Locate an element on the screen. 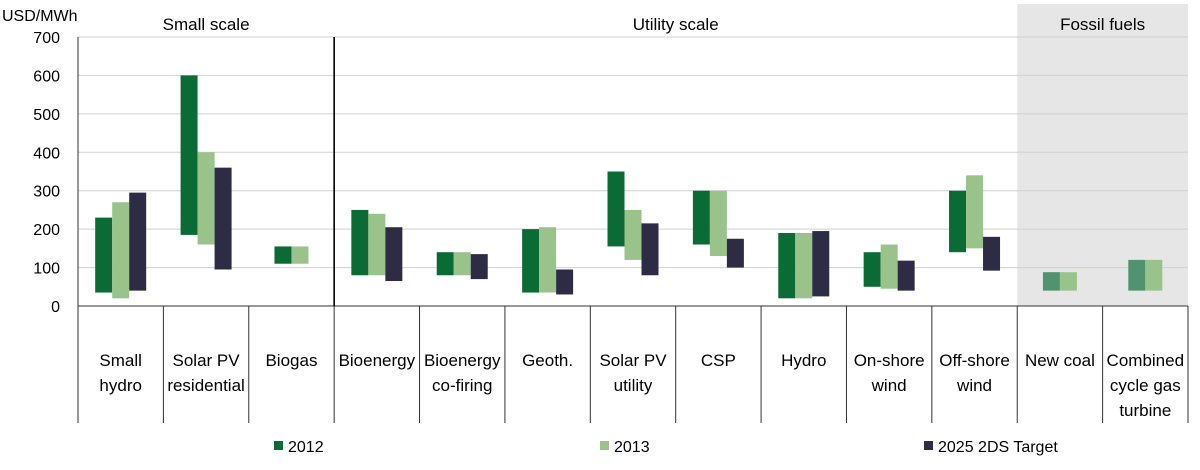 Image resolution: width=1200 pixels, height=470 pixels. bar-fossil-11-a is located at coordinates (1051, 281).